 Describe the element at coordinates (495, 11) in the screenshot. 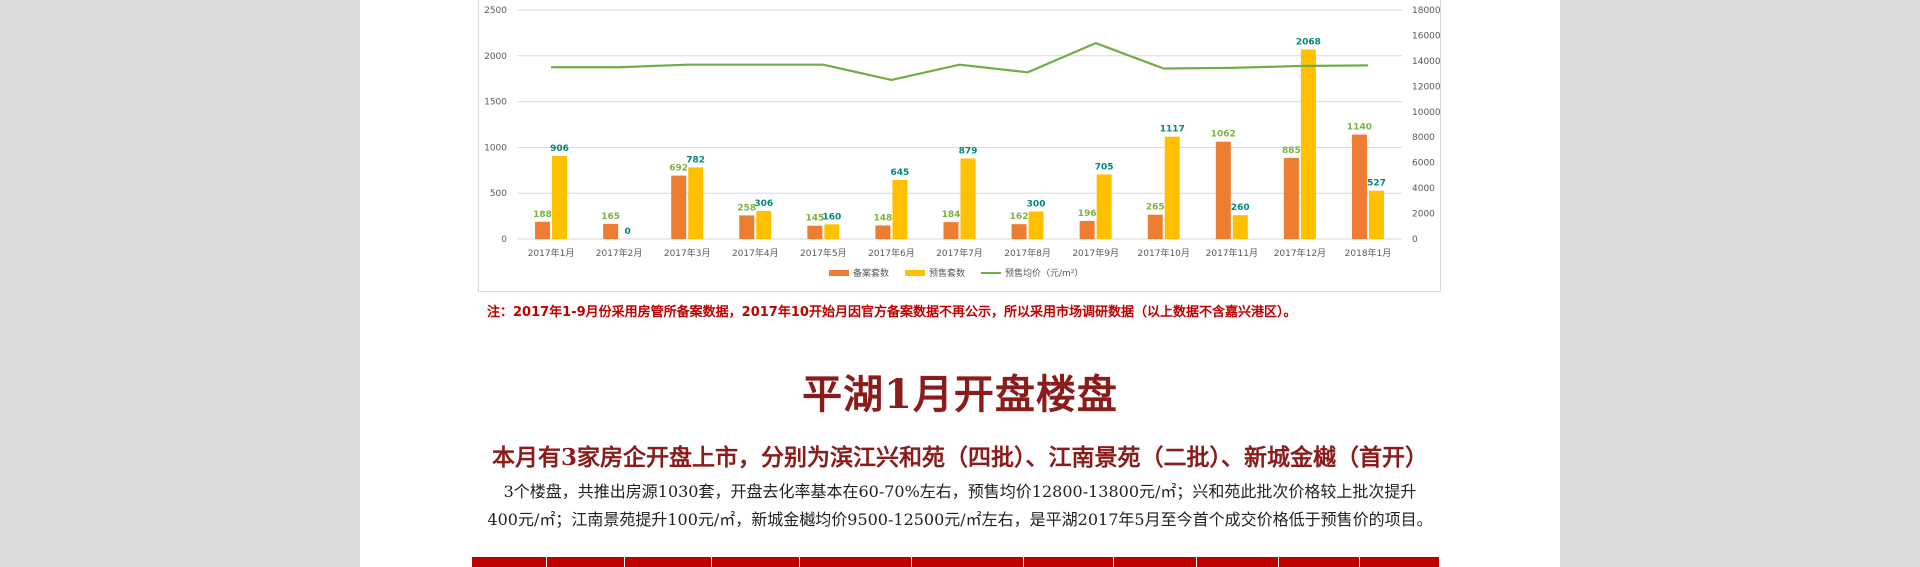

I see `y-tick-label: 2500` at that location.